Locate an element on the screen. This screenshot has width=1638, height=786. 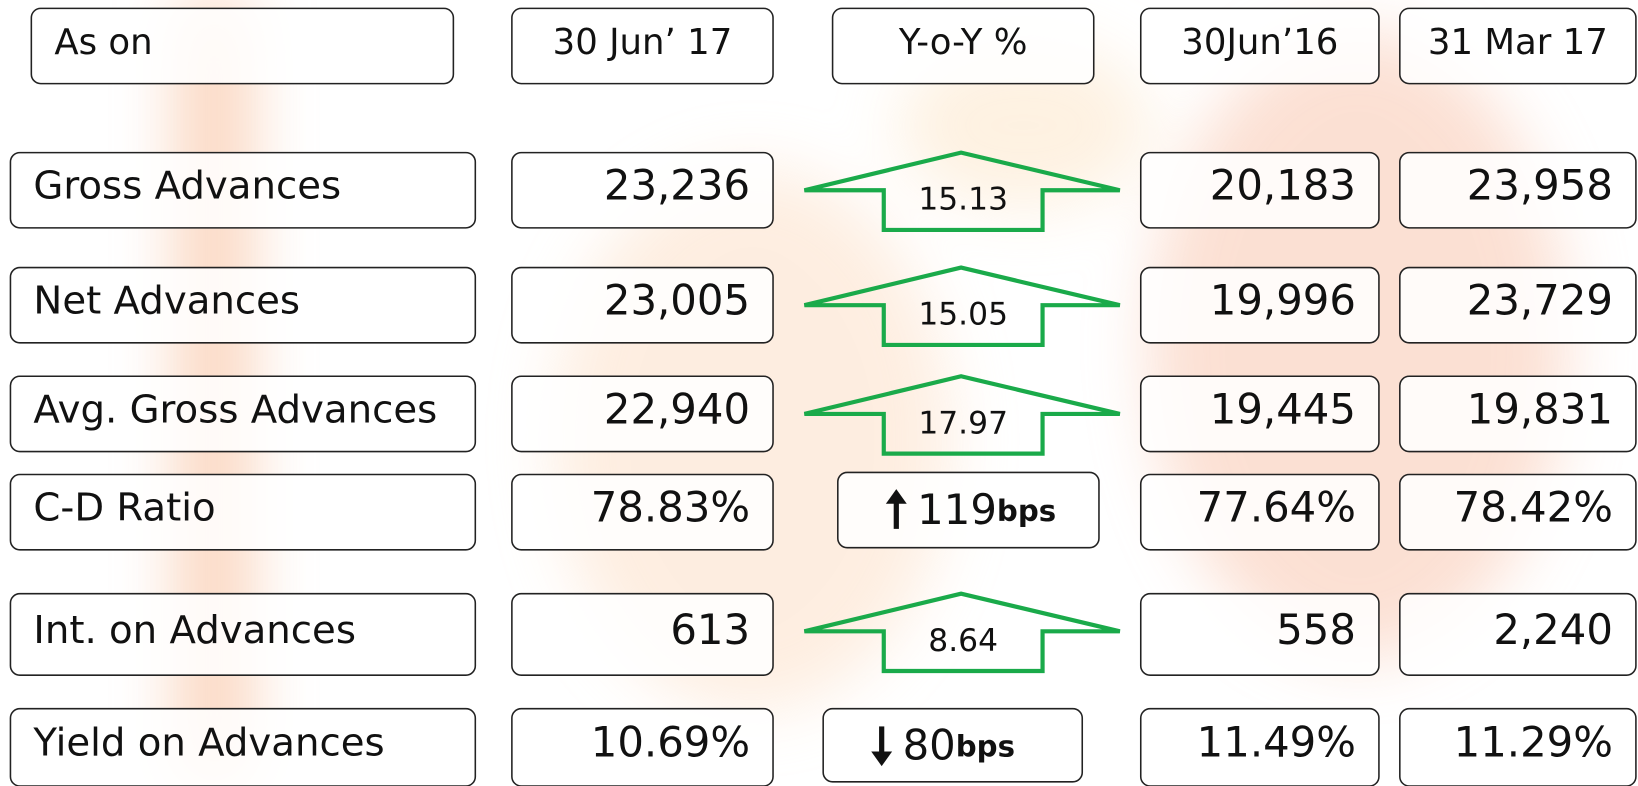
yoy-value: 15.13 is located at coordinates (963, 200).